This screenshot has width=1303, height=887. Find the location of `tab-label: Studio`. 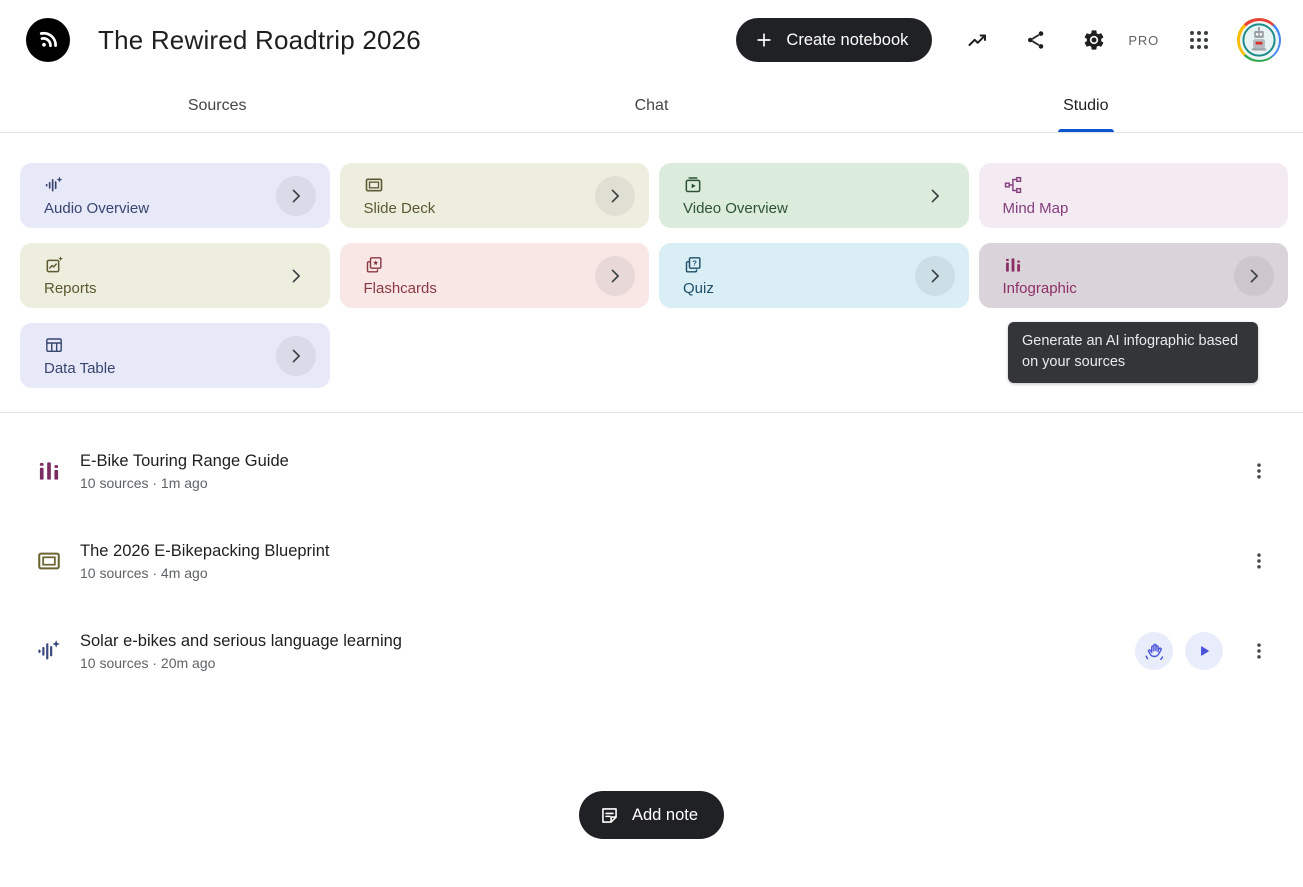

tab-label: Studio is located at coordinates (1086, 105).